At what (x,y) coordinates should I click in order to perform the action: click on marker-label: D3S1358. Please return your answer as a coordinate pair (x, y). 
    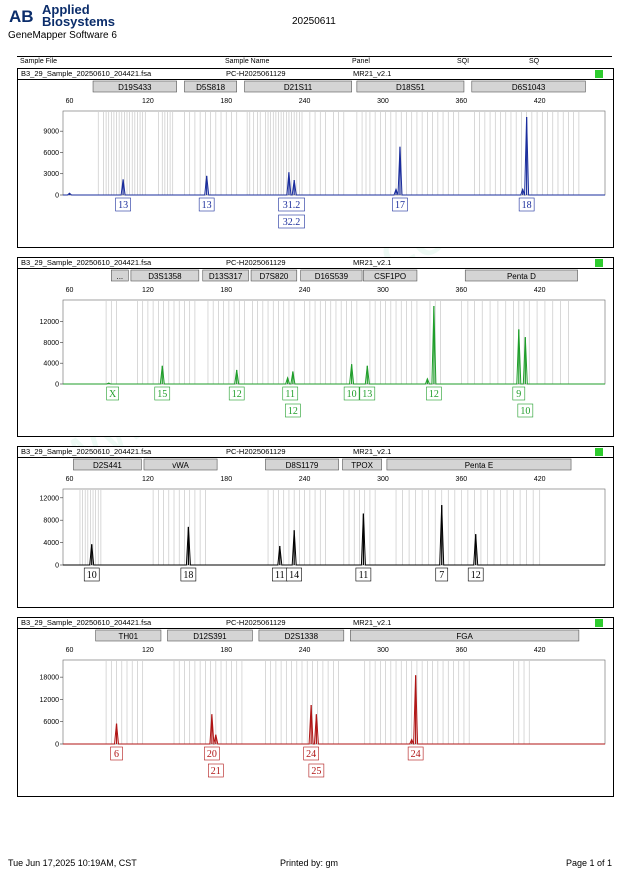
    Looking at the image, I should click on (165, 276).